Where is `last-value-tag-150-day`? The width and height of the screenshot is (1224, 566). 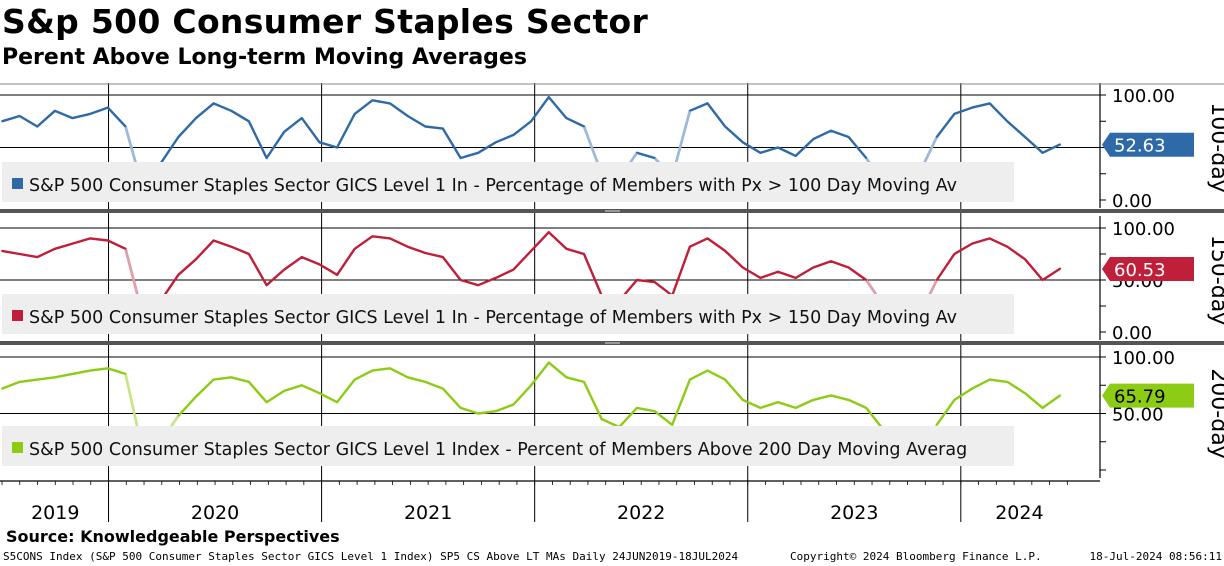
last-value-tag-150-day is located at coordinates (1148, 269).